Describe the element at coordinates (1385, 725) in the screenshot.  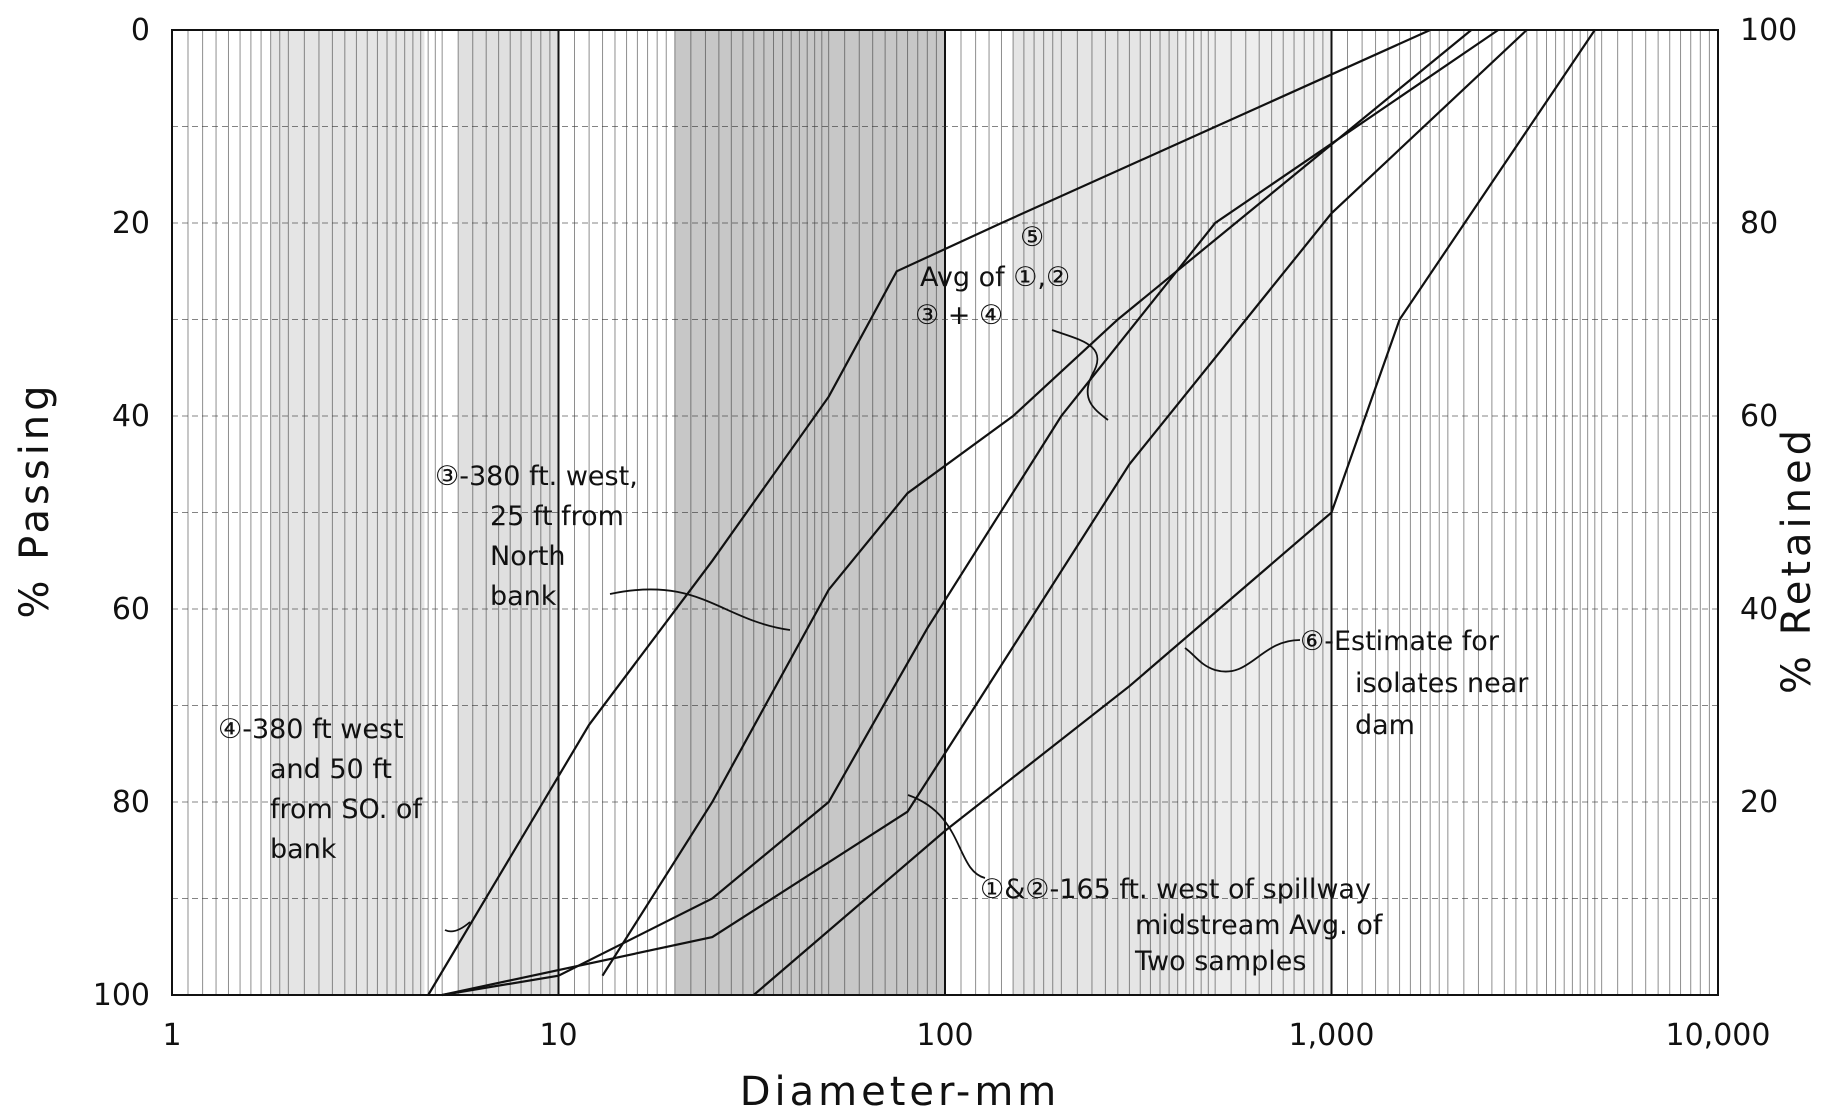
I see `annotation-6-line: dam` at that location.